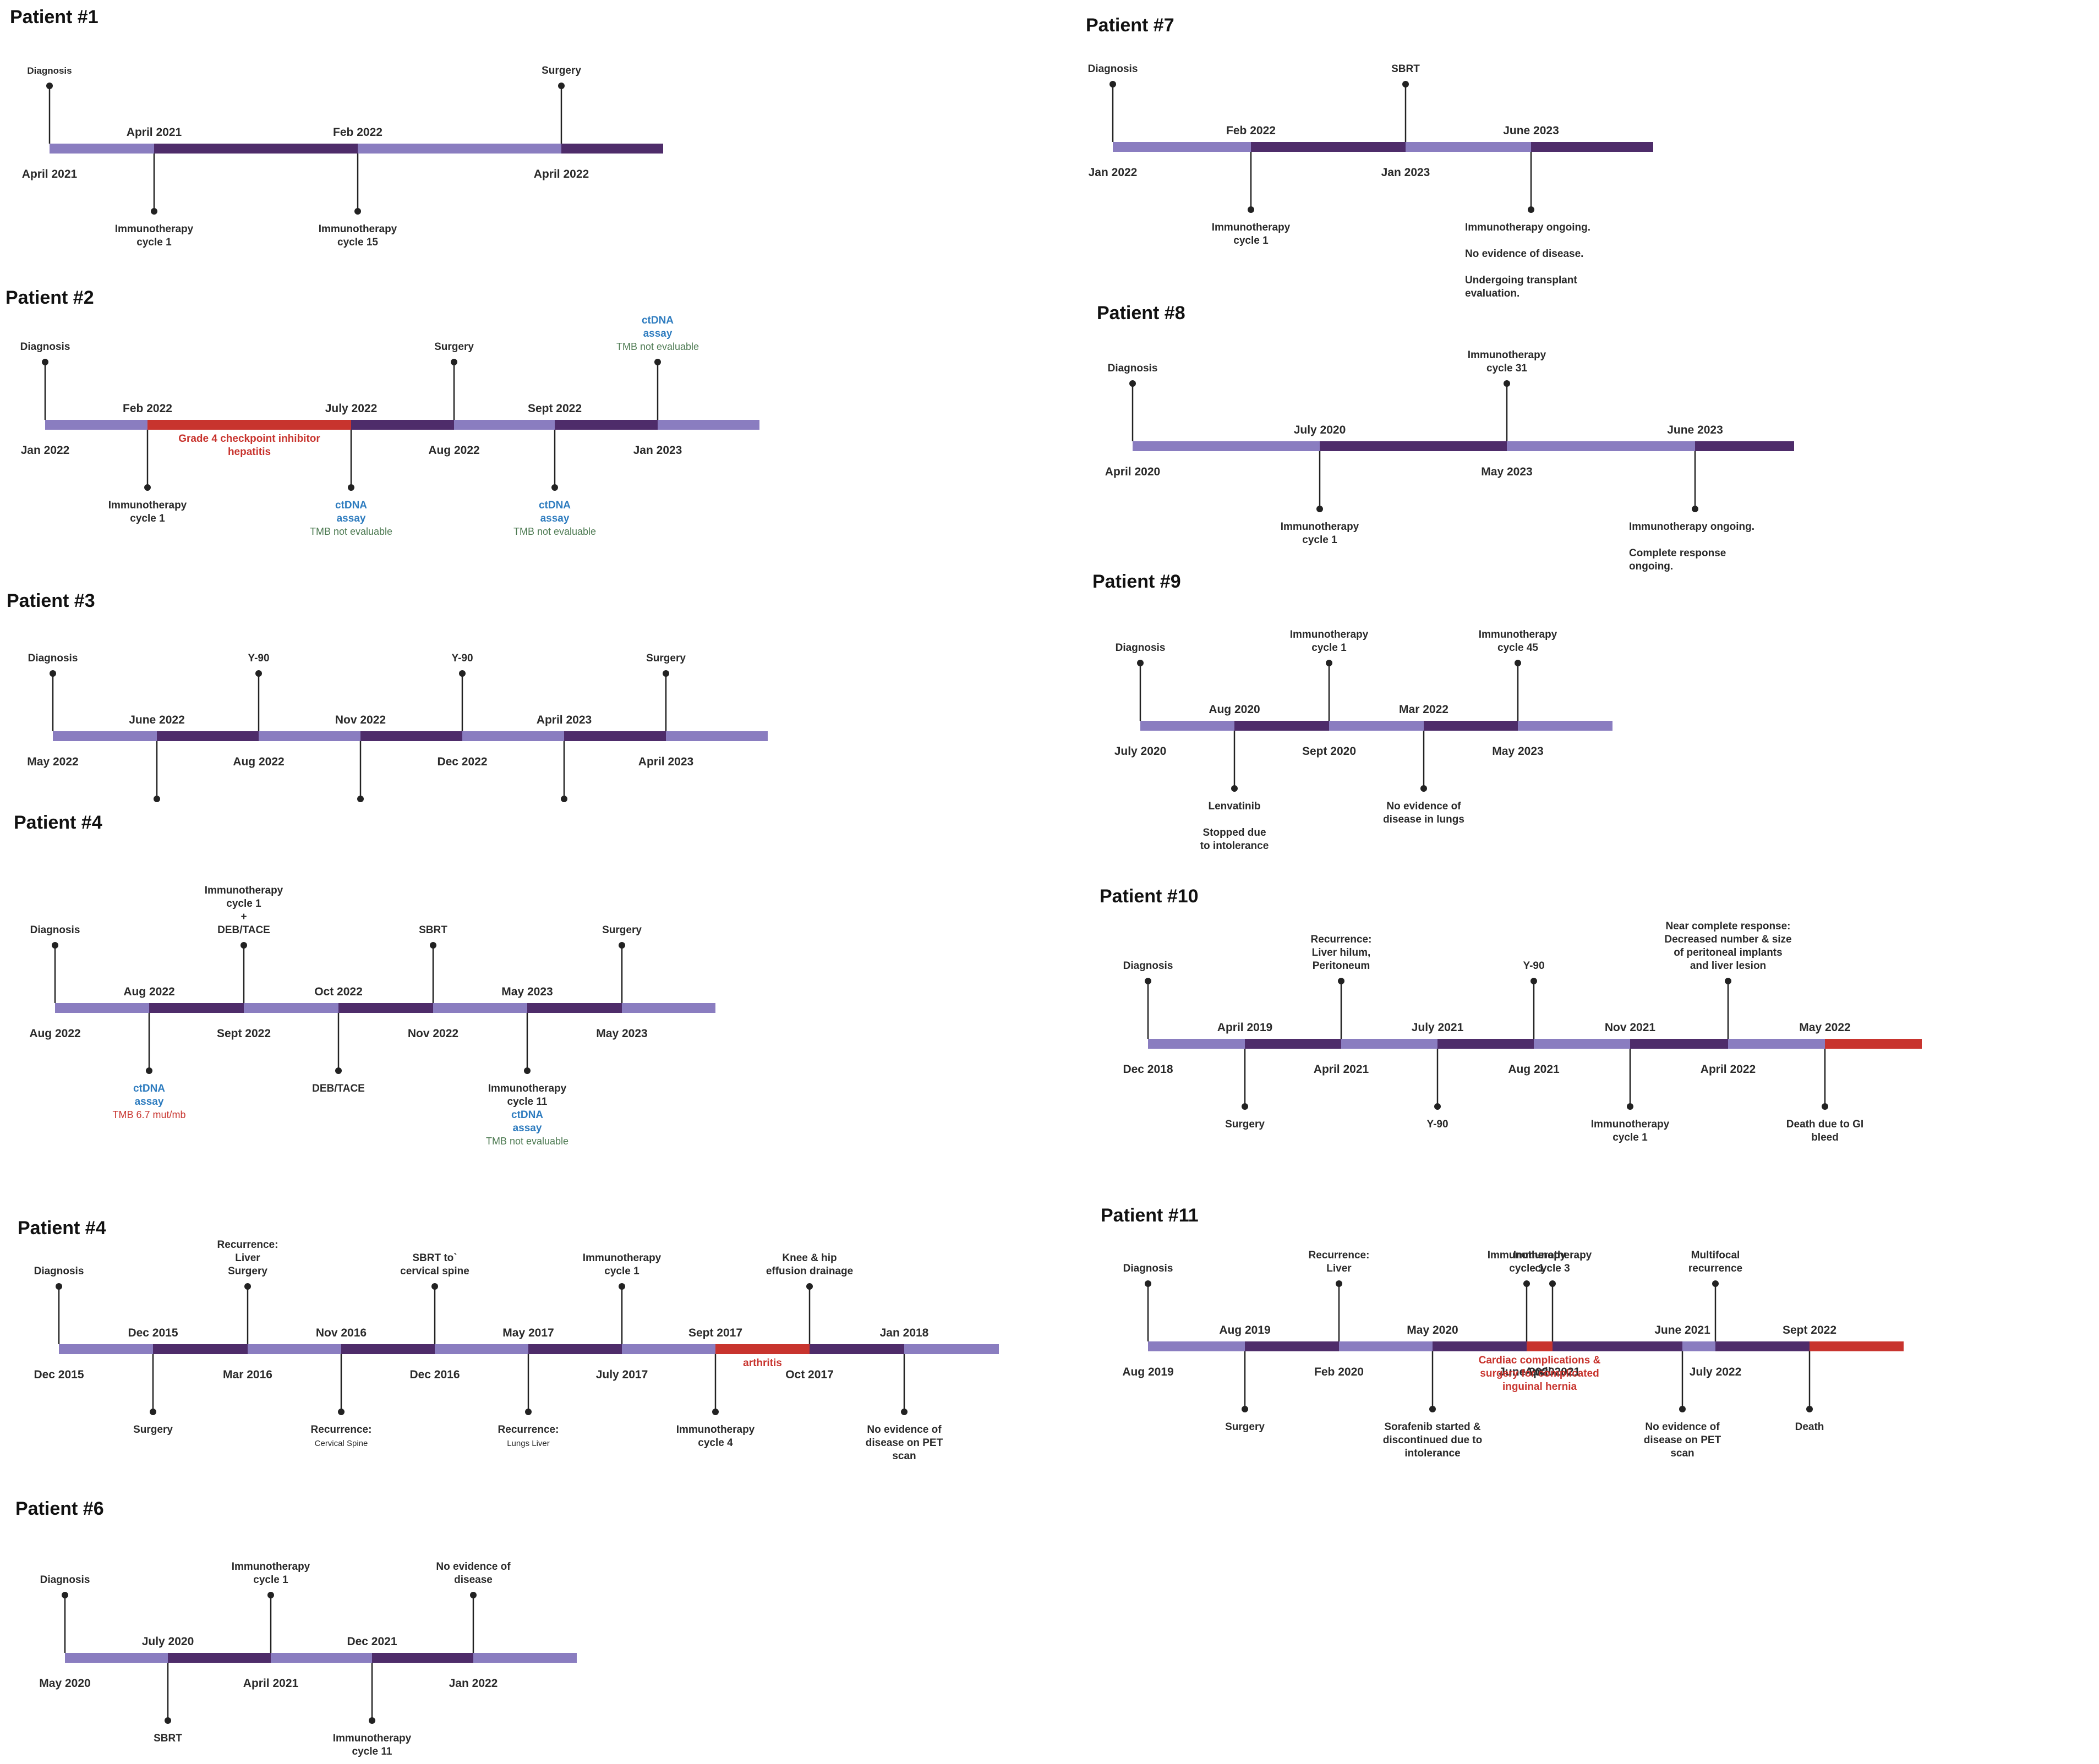 The width and height of the screenshot is (2099, 1764). I want to click on tmb-note: TMB not evaluable, so click(527, 1141).